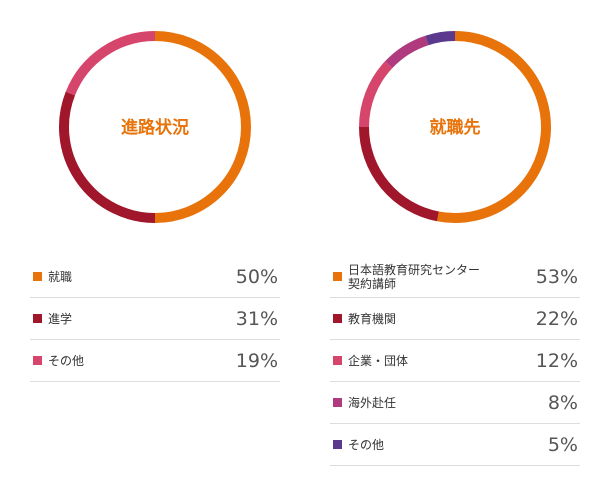 This screenshot has width=610, height=492. What do you see at coordinates (155, 277) in the screenshot?
I see `legend-row: 就職 50%` at bounding box center [155, 277].